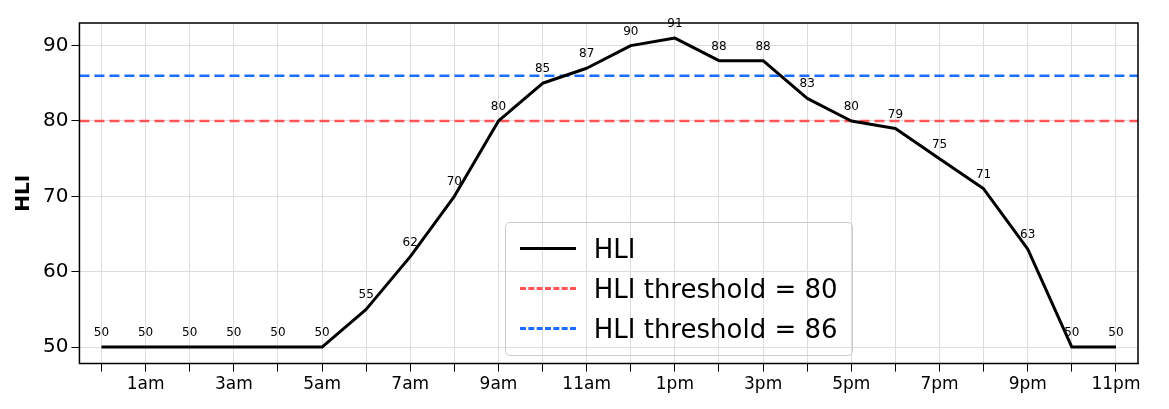 The height and width of the screenshot is (409, 1169). I want to click on x-tick-label: 5pm, so click(851, 383).